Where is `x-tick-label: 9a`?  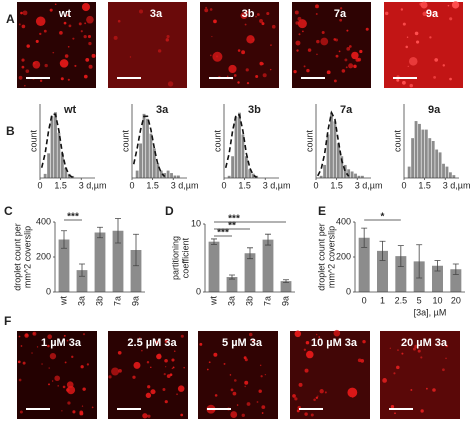 x-tick-label: 9a is located at coordinates (285, 301).